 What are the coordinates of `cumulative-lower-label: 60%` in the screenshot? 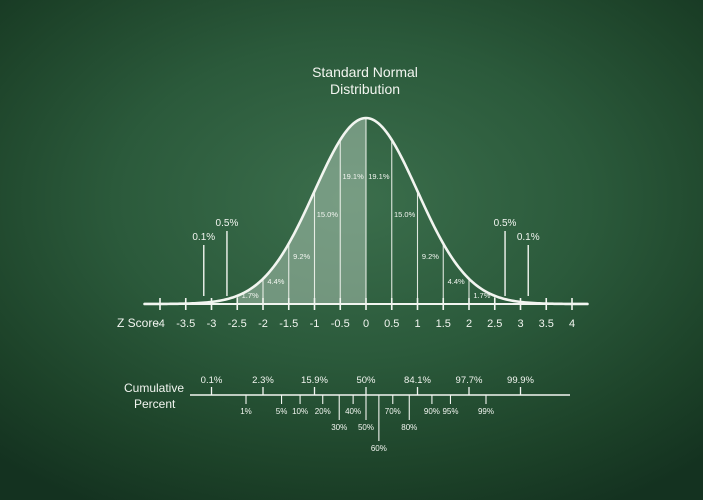 It's located at (379, 448).